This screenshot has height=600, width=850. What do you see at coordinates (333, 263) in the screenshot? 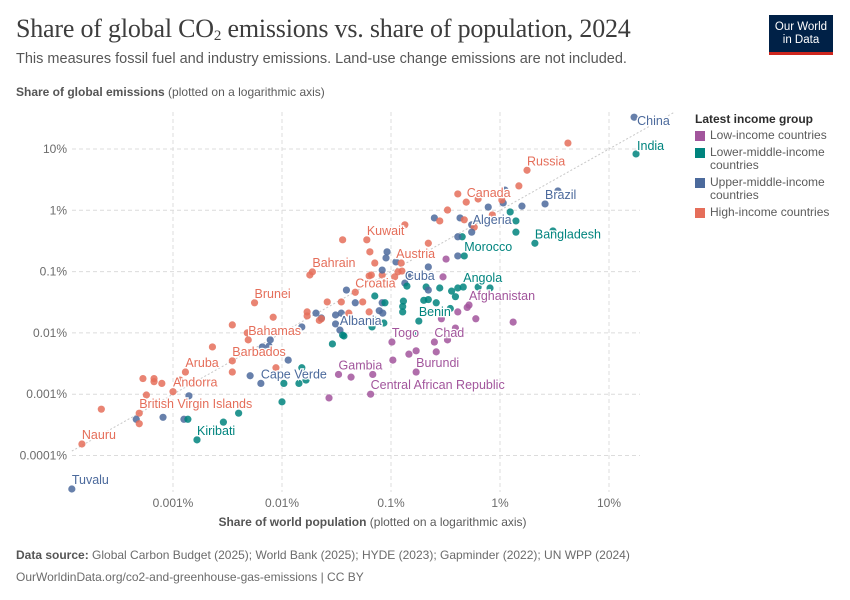
I see `data-label-bahrain: Bahrain` at bounding box center [333, 263].